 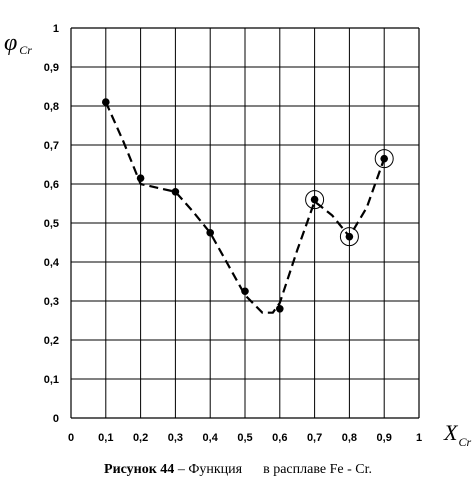 What do you see at coordinates (175, 438) in the screenshot?
I see `x-tick-label: 0,3` at bounding box center [175, 438].